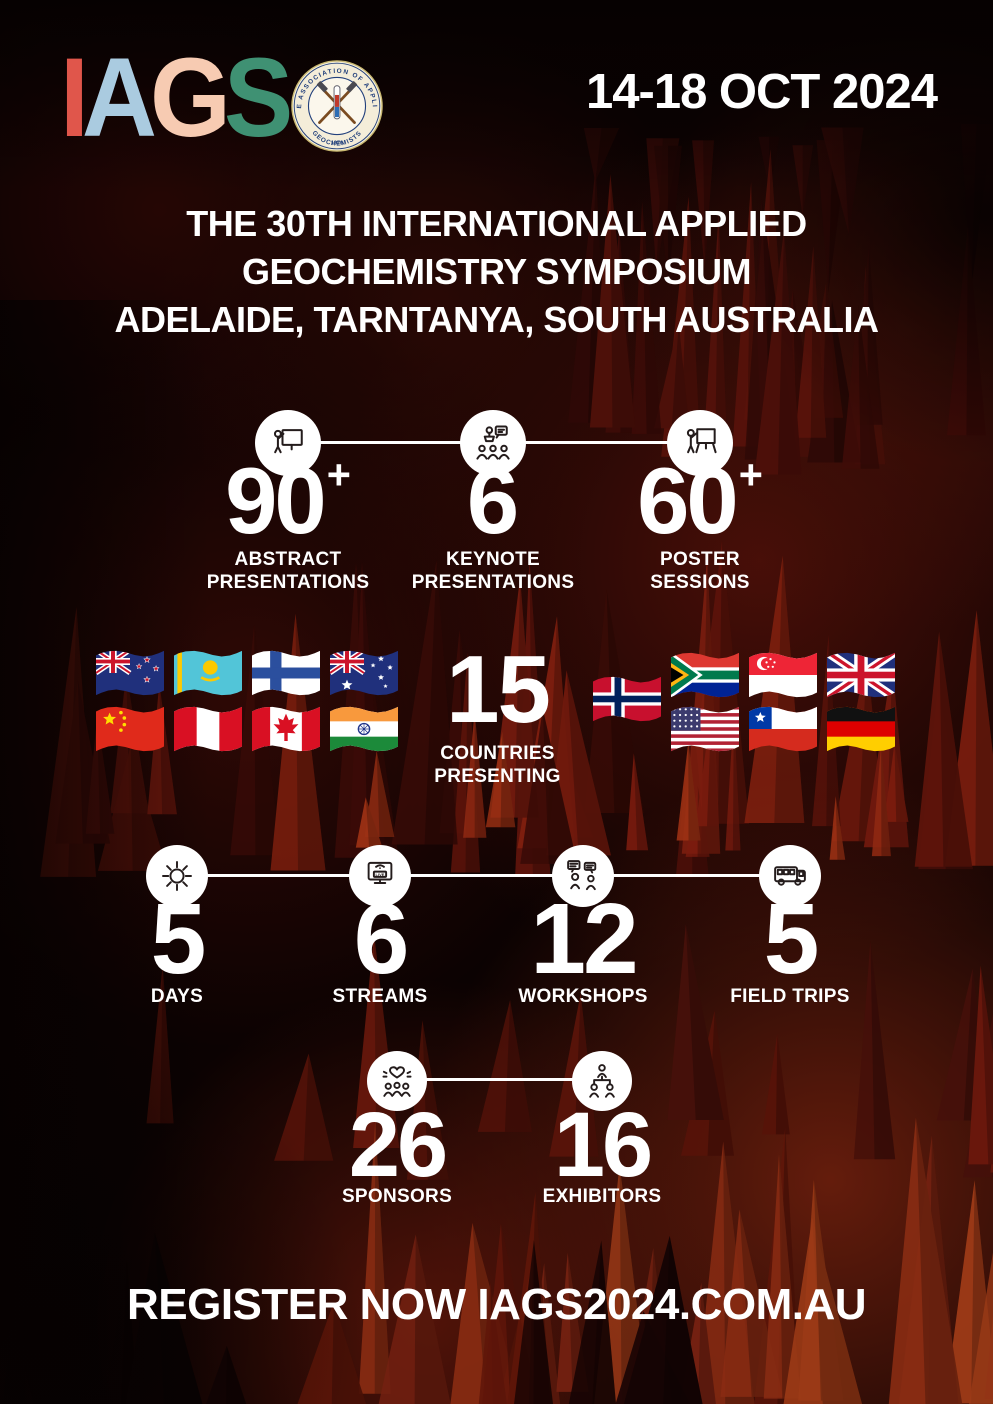 The width and height of the screenshot is (993, 1404). Describe the element at coordinates (190, 98) in the screenshot. I see `logo-letter-g: G` at that location.